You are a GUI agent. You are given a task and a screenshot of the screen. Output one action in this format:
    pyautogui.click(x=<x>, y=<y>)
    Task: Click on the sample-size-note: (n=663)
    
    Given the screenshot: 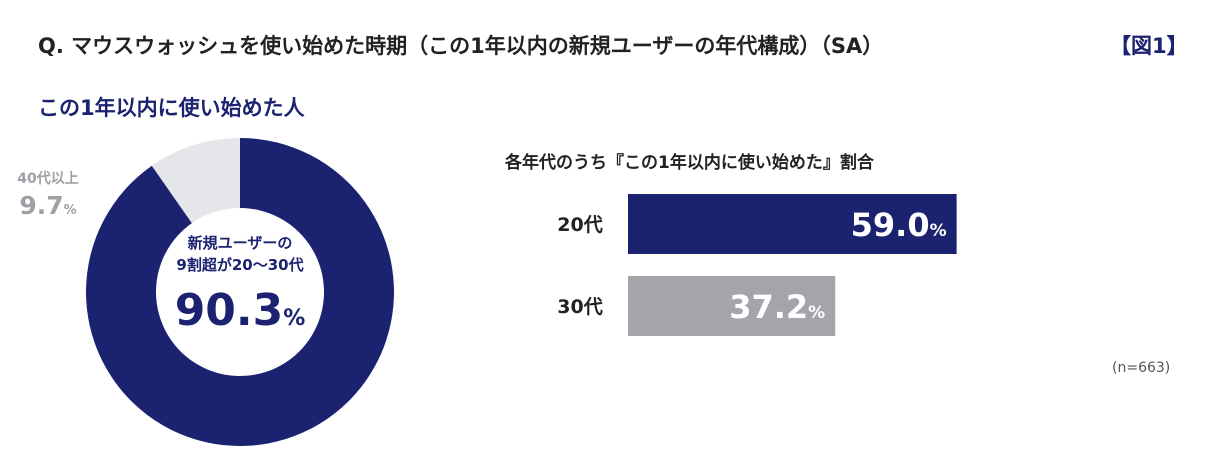 What is the action you would take?
    pyautogui.click(x=1141, y=368)
    